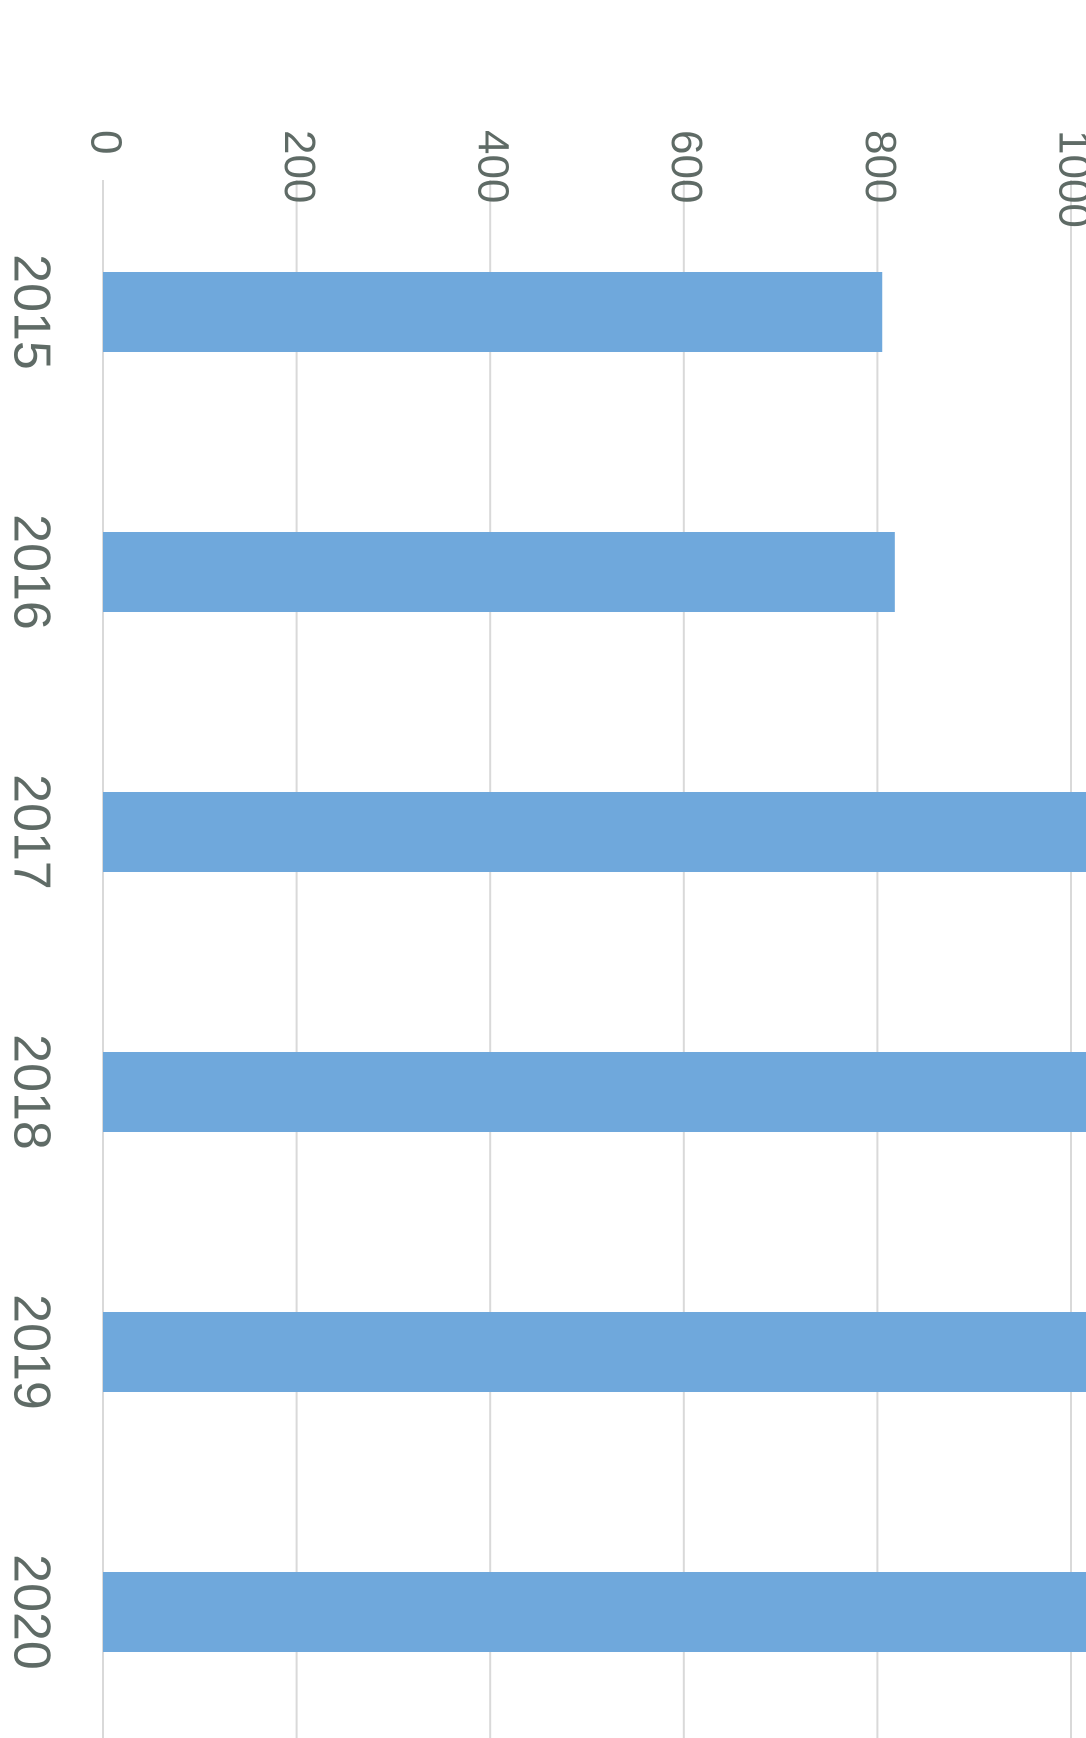 This screenshot has width=1086, height=1738. I want to click on category-label-2018: 2018, so click(31, 1092).